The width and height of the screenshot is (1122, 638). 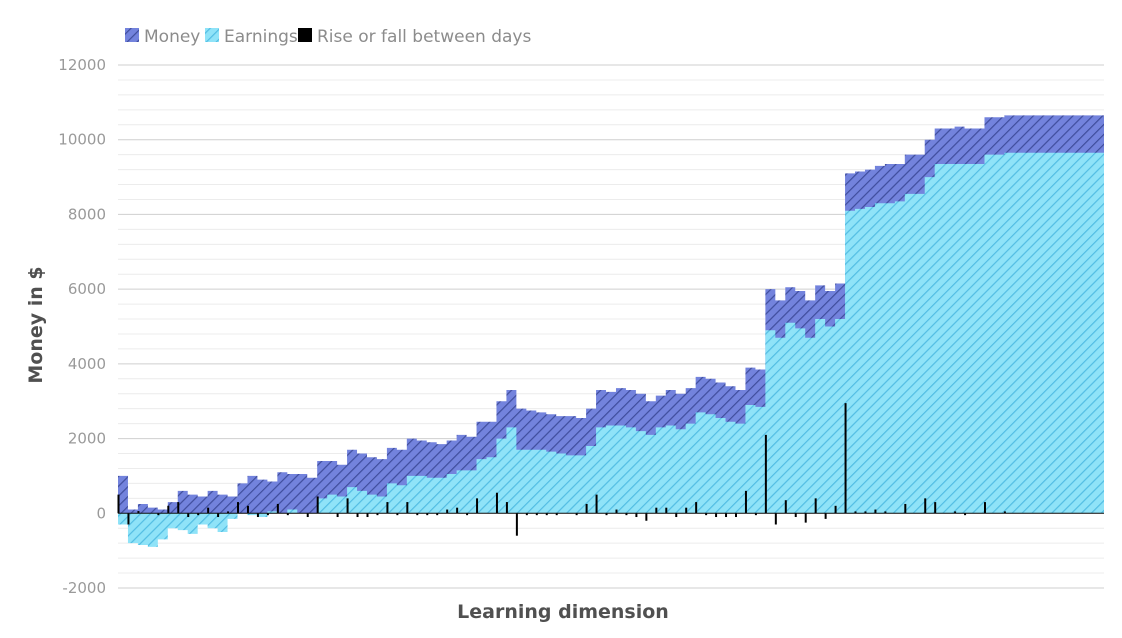 I want to click on y-tick-label: 0, so click(x=101, y=513).